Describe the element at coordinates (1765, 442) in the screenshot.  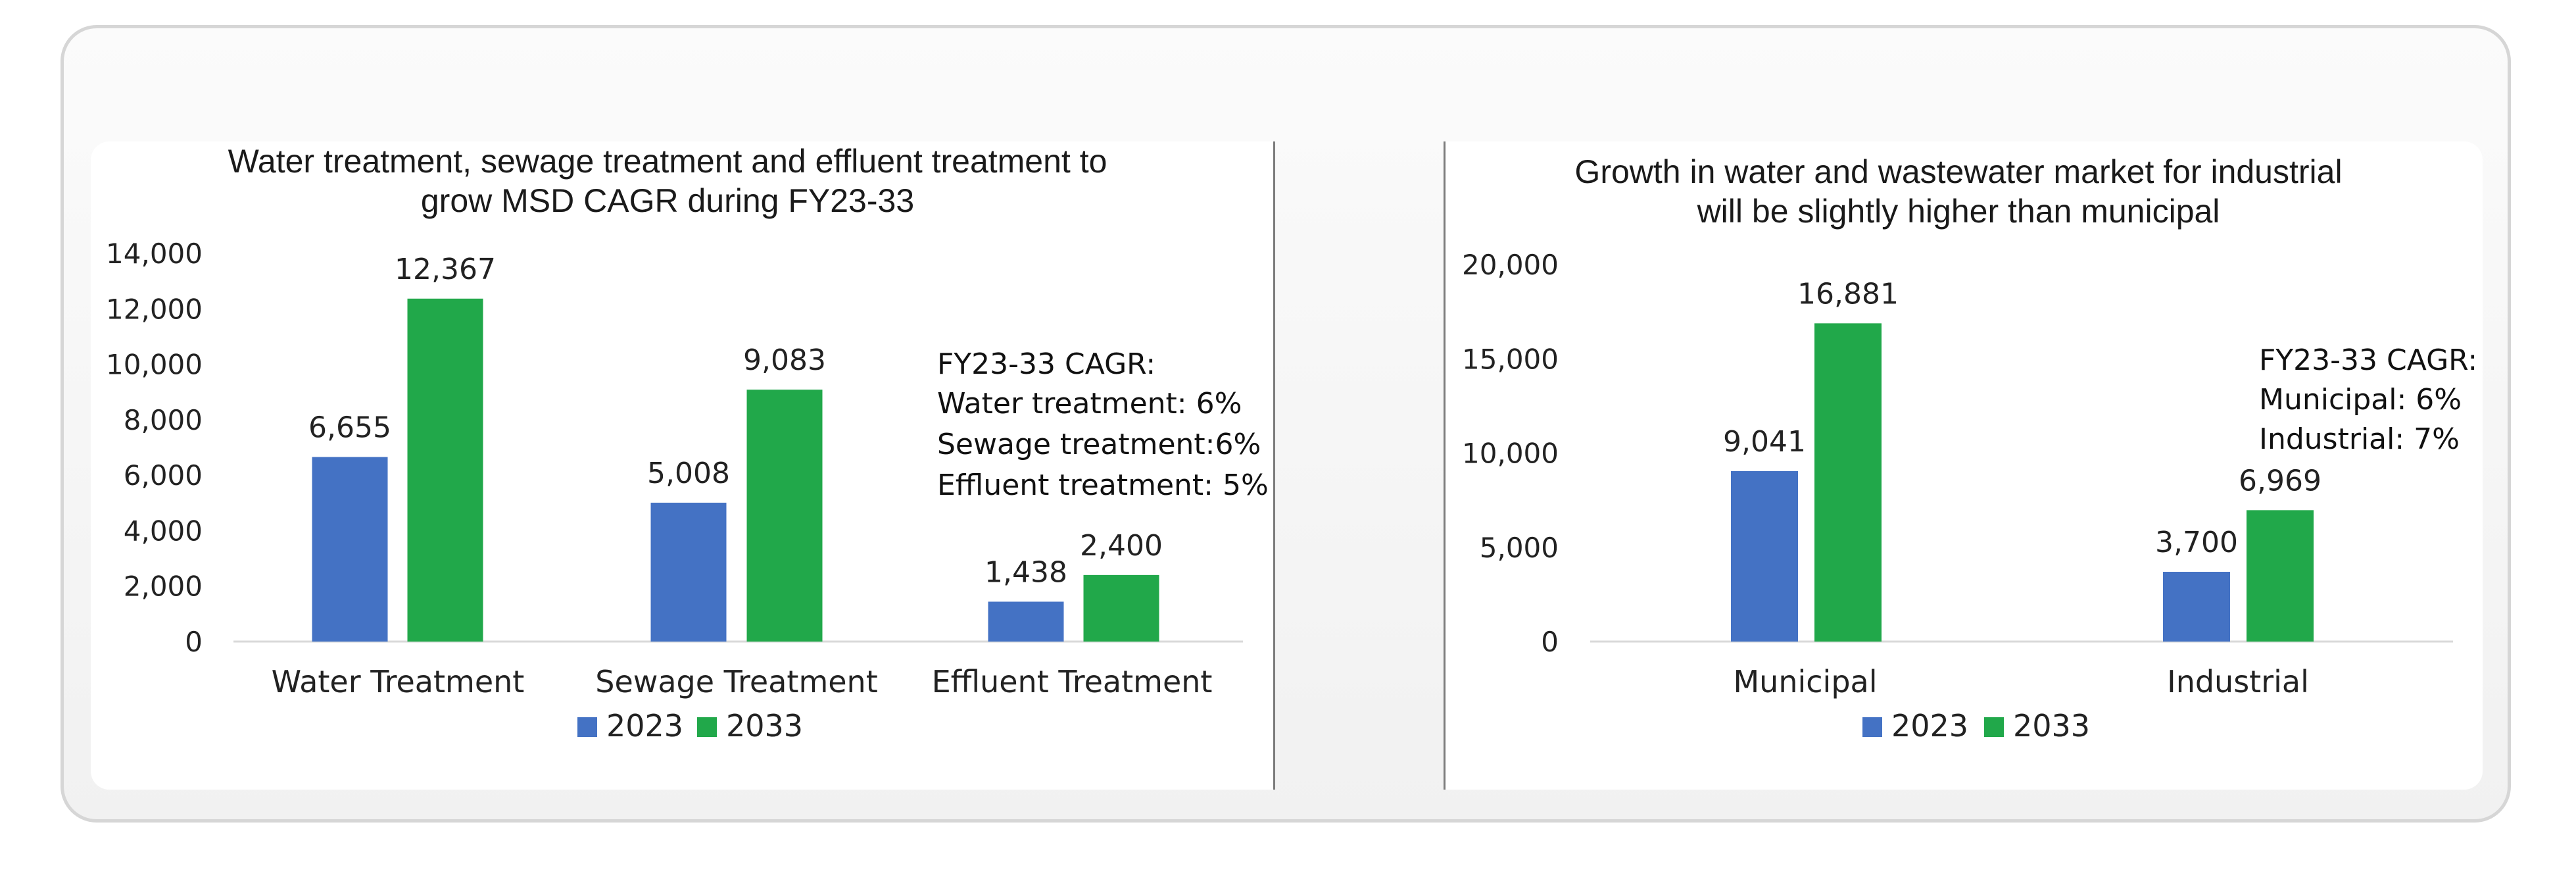
I see `data-label: 9,041` at that location.